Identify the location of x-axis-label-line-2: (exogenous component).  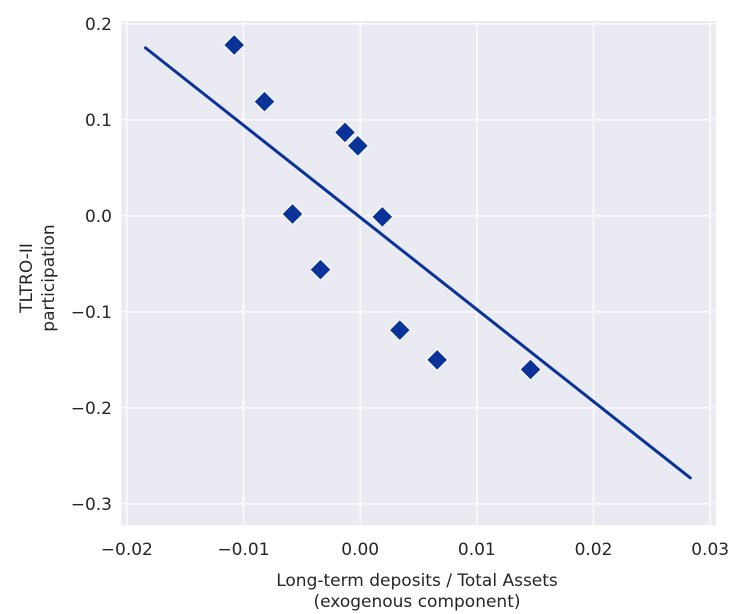
(417, 602).